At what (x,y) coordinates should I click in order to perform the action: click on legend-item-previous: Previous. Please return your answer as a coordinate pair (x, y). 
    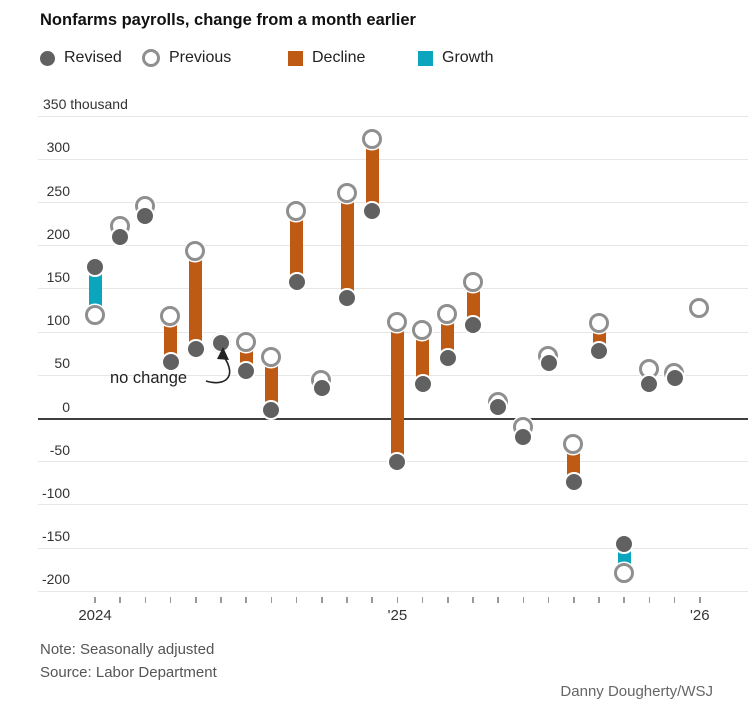
    Looking at the image, I should click on (186, 58).